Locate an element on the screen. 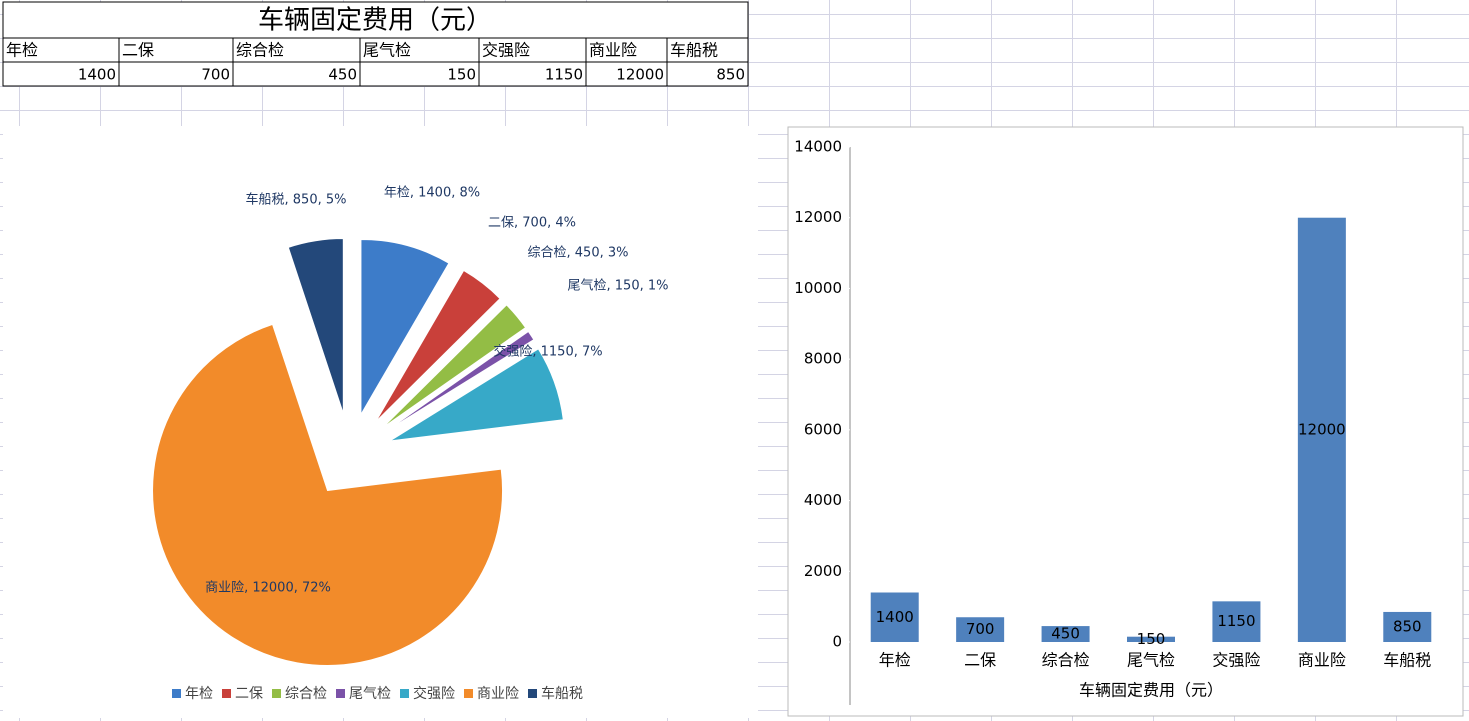 The width and height of the screenshot is (1469, 721). table-cell: 1400 is located at coordinates (97, 75).